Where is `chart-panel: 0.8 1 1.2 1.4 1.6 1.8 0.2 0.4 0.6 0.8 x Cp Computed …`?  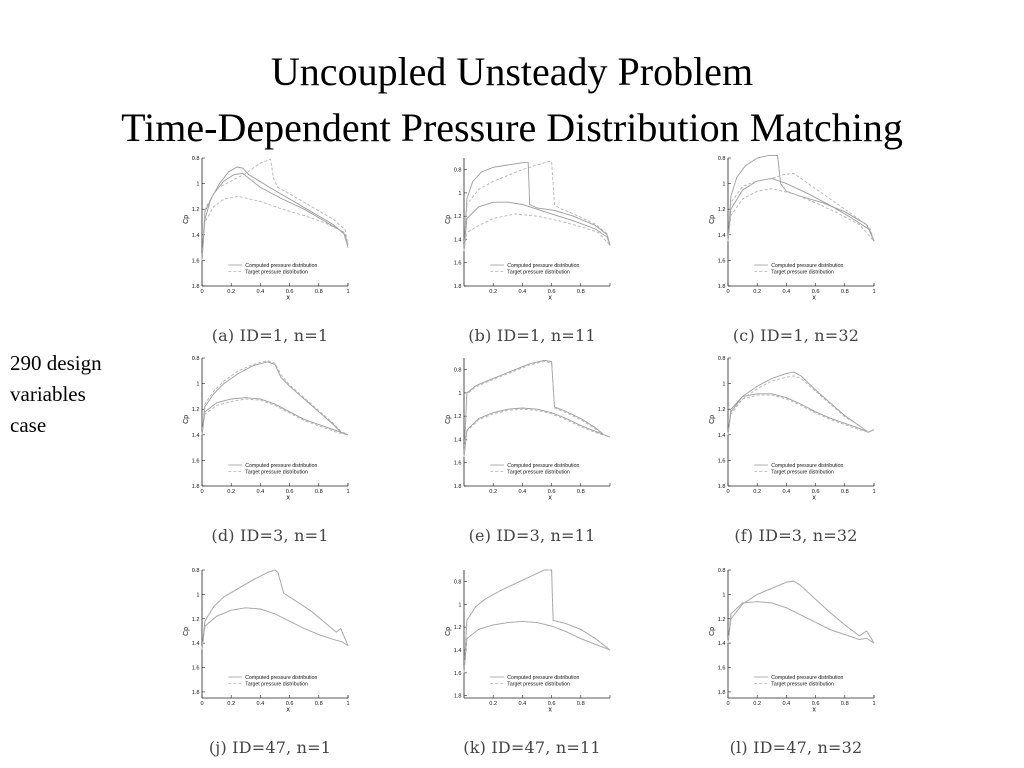 chart-panel: 0.8 1 1.2 1.4 1.6 1.8 0.2 0.4 0.6 0.8 x Cp Computed … is located at coordinates (532, 662).